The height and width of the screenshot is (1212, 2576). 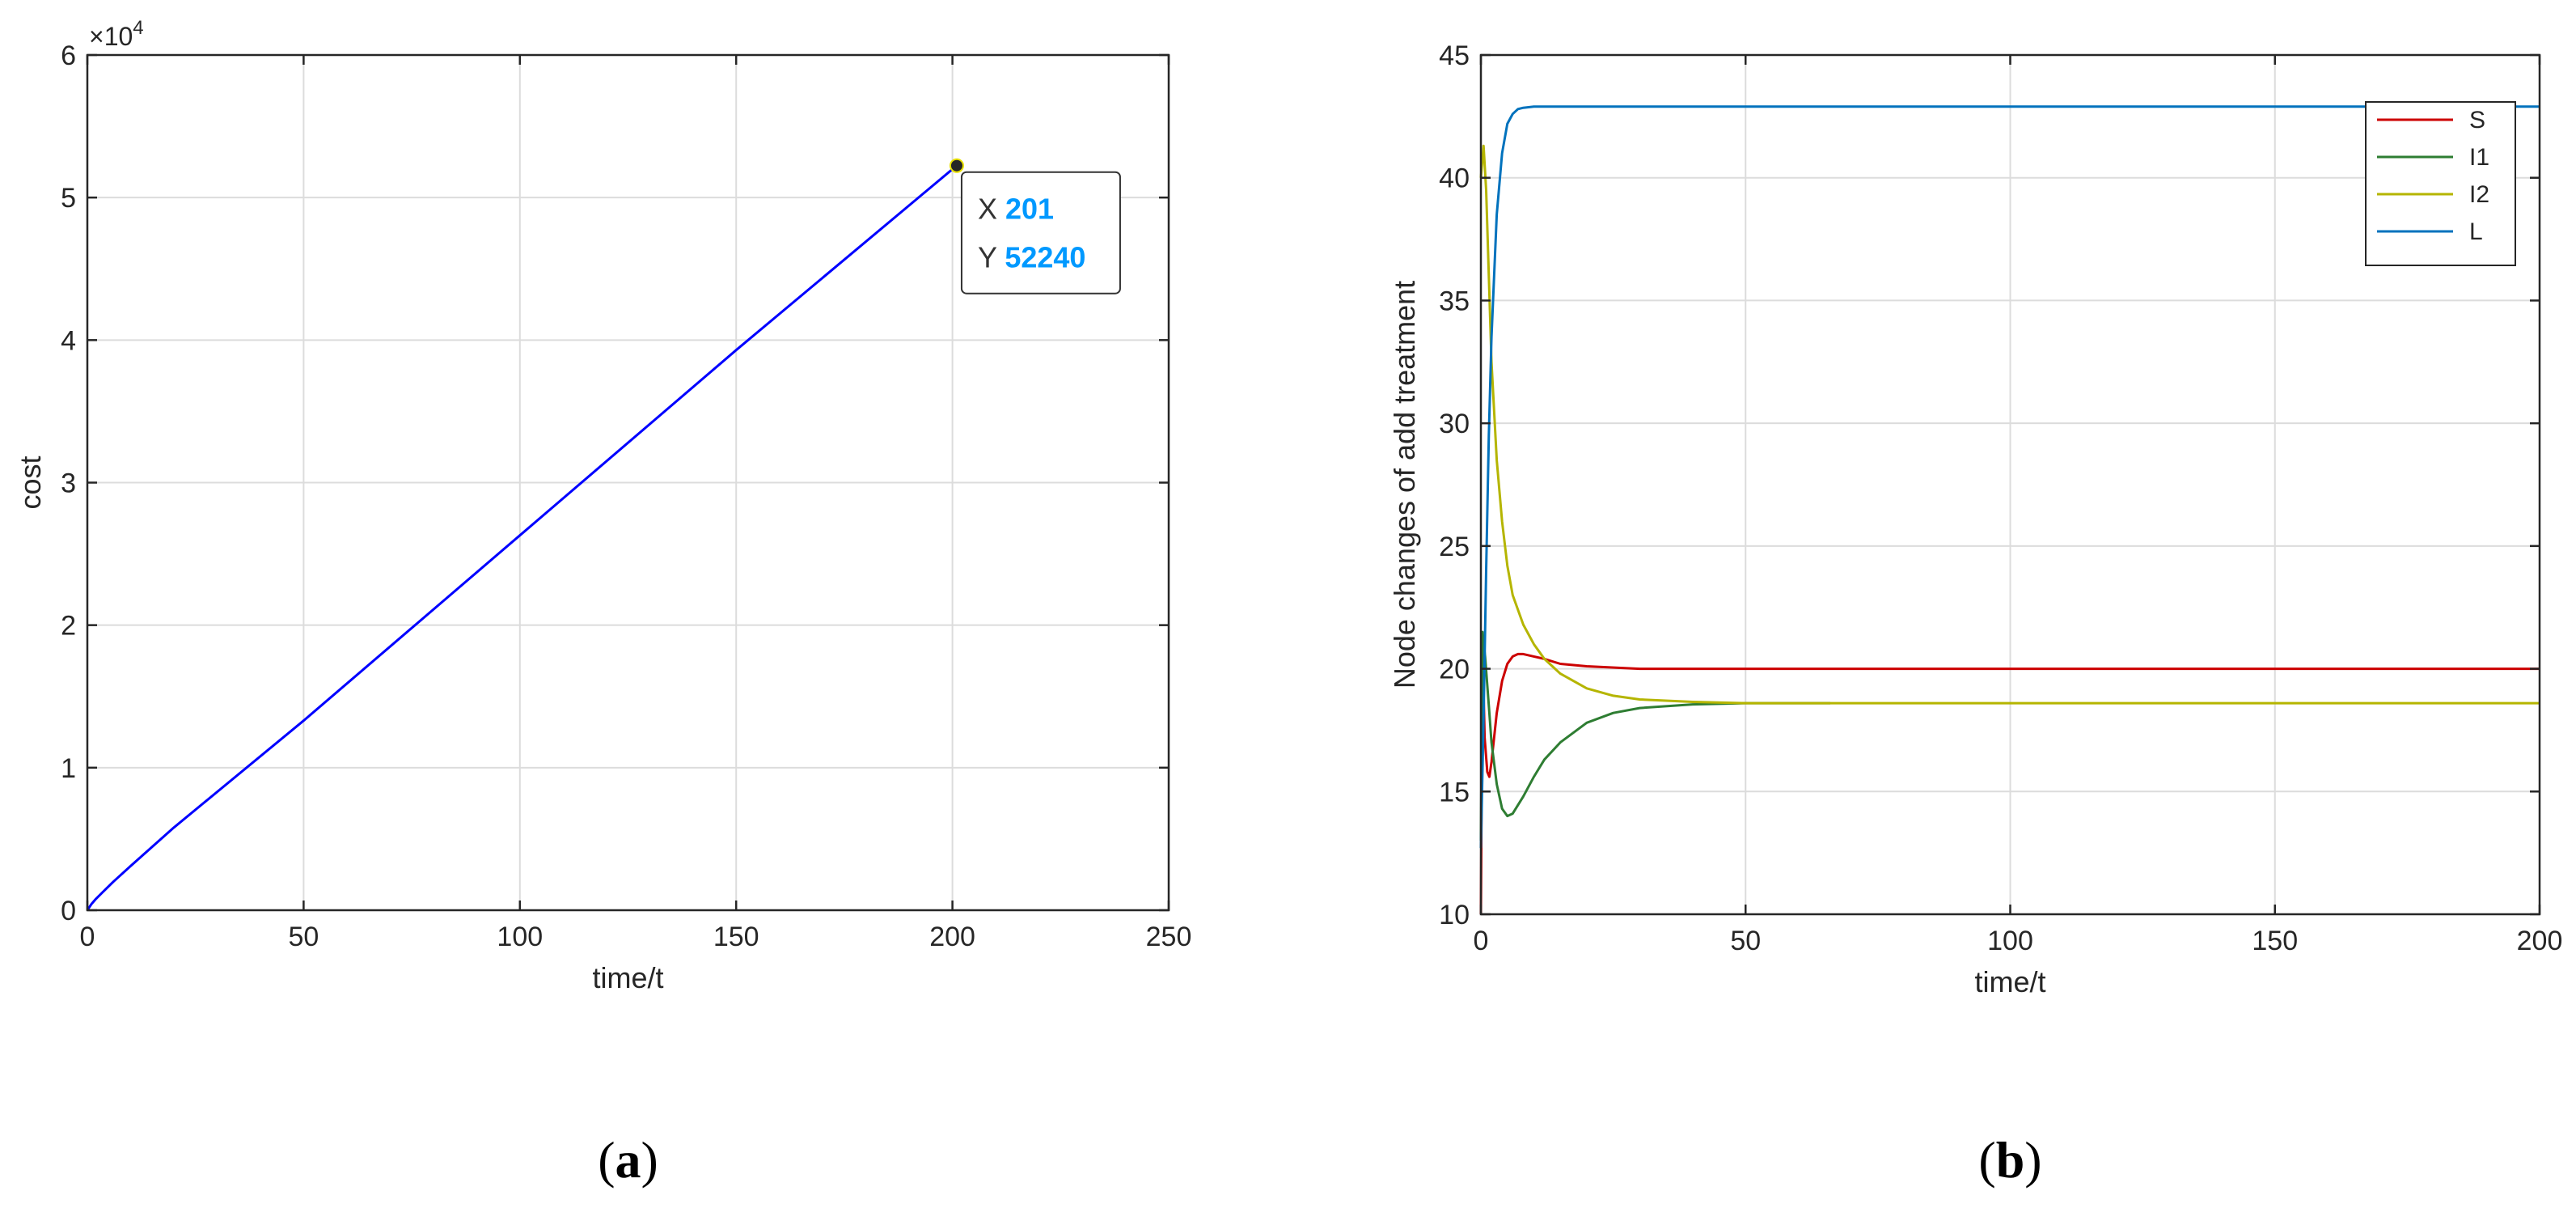 What do you see at coordinates (1030, 209) in the screenshot?
I see `datatip-x-value: 201` at bounding box center [1030, 209].